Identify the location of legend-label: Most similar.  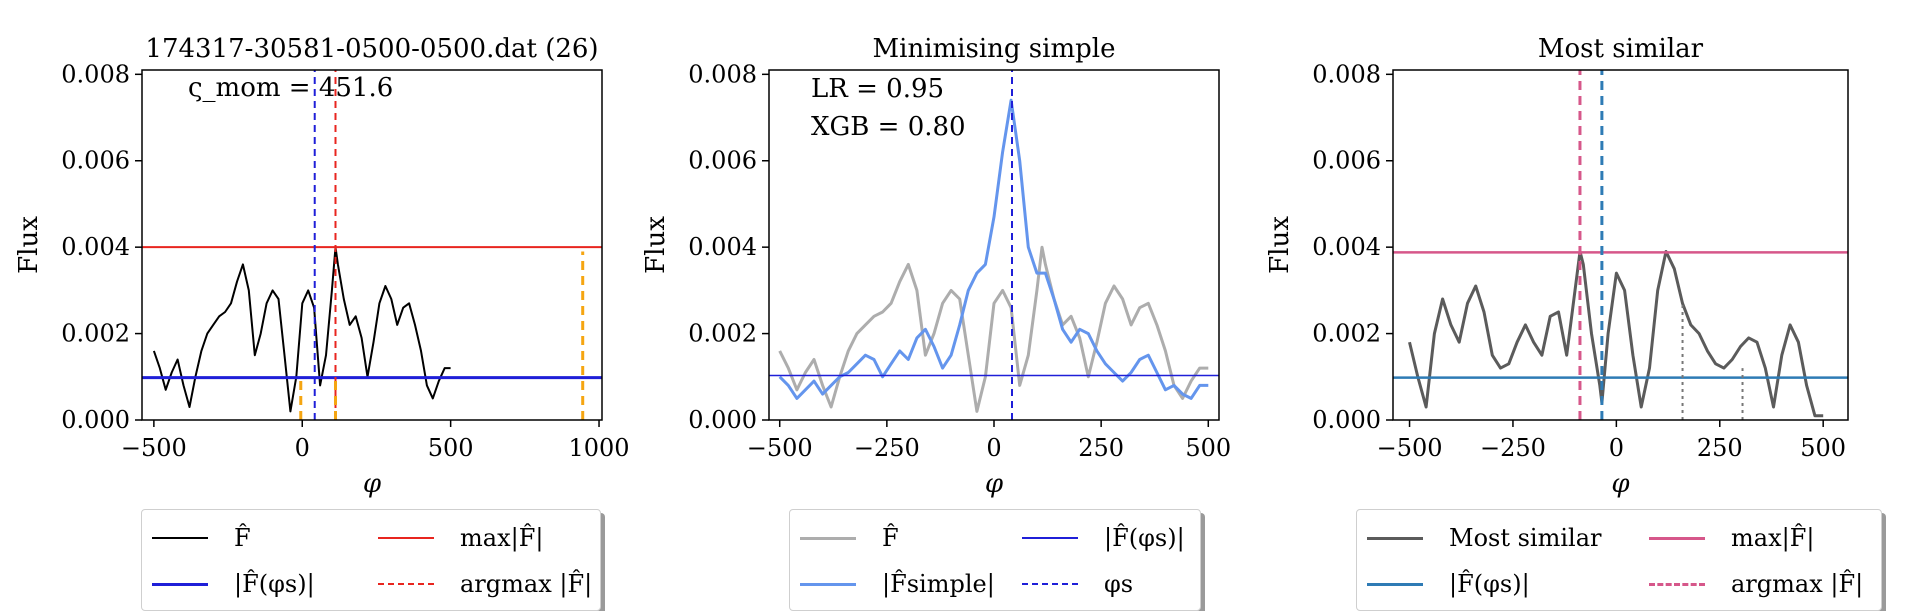
(1525, 538).